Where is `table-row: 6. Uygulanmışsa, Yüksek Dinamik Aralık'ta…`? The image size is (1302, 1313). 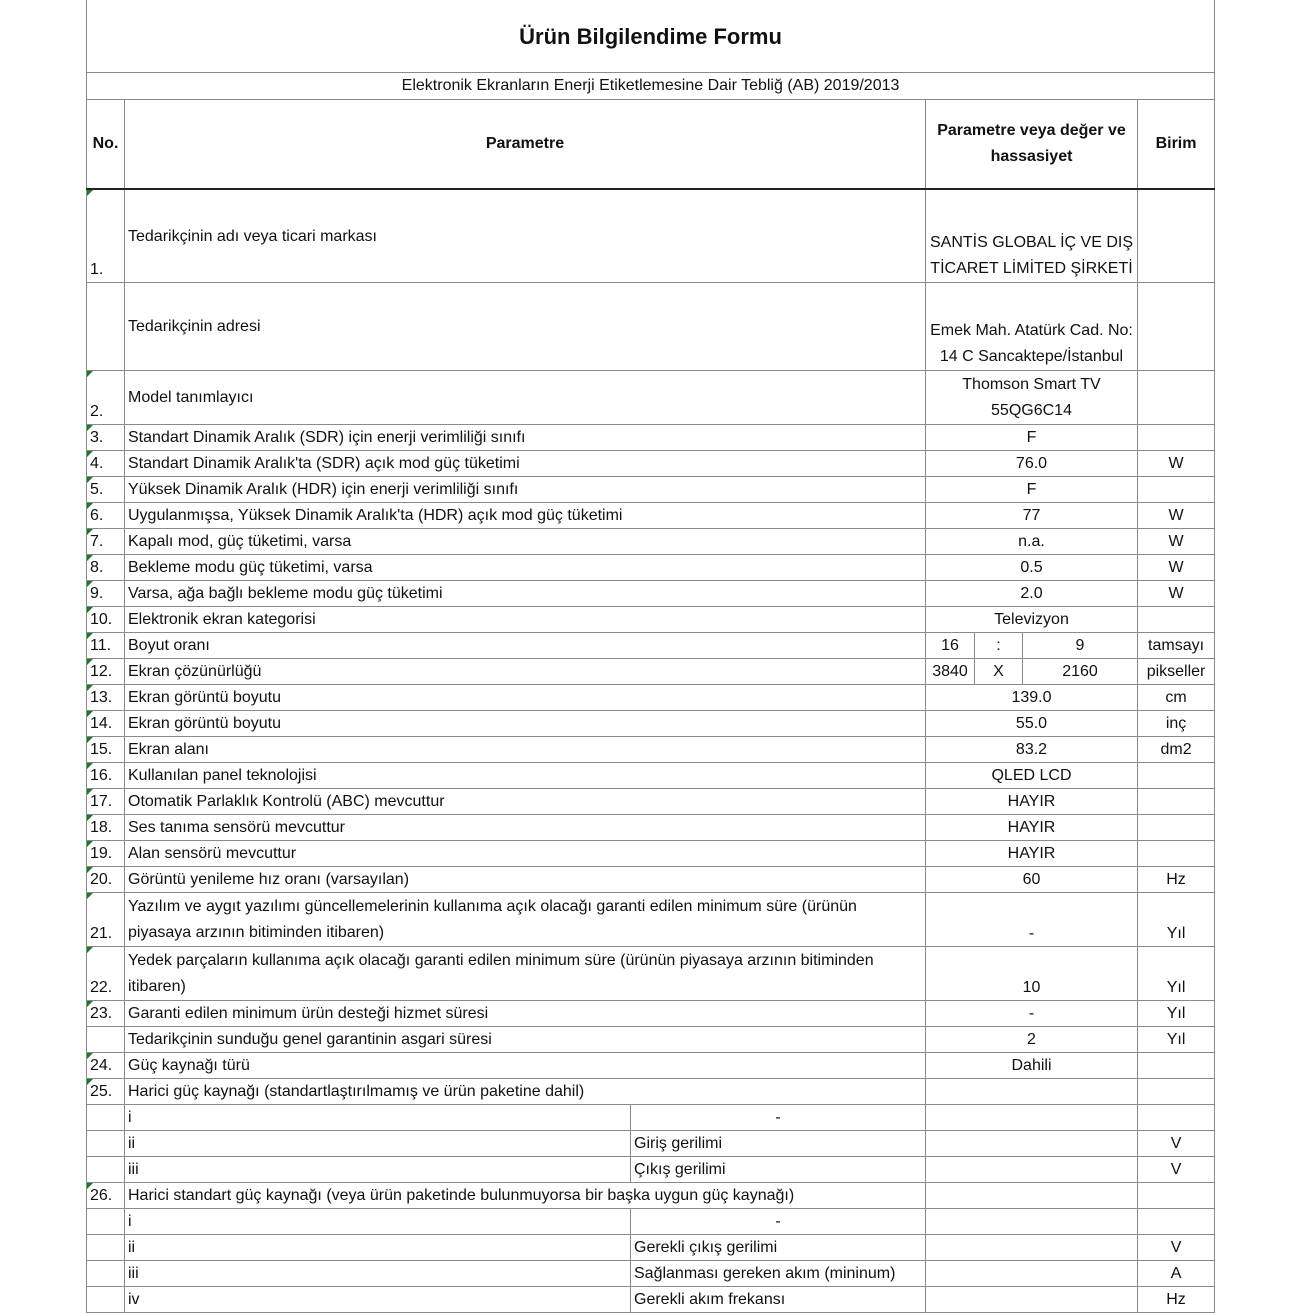 table-row: 6. Uygulanmışsa, Yüksek Dinamik Aralık'ta… is located at coordinates (651, 515).